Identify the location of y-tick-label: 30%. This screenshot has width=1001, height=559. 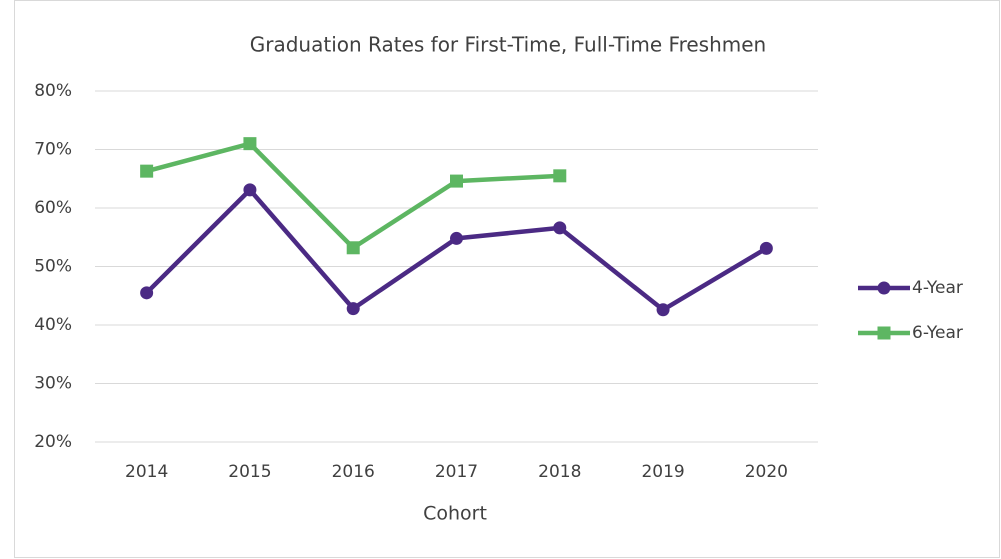
(53, 384).